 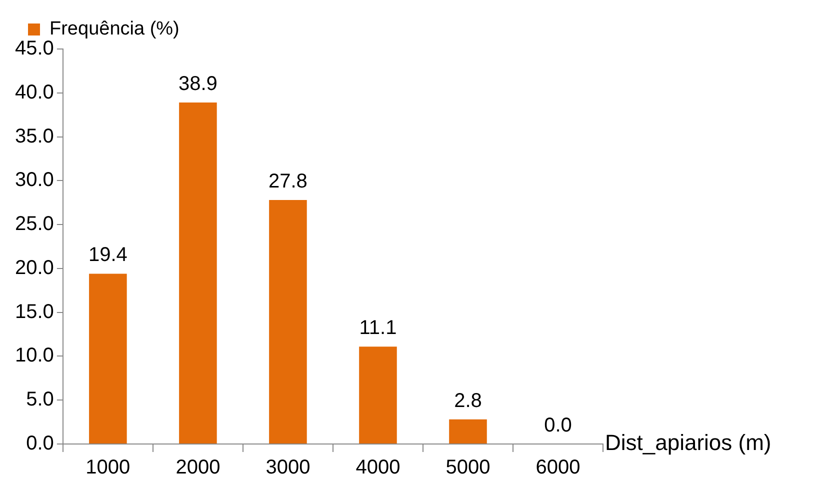 What do you see at coordinates (40, 399) in the screenshot?
I see `y-tick-label: 5.0` at bounding box center [40, 399].